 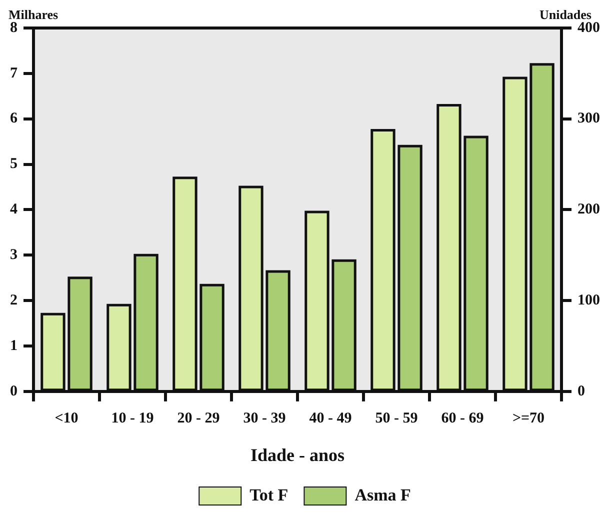 I want to click on y-tick-label: 5, so click(x=14, y=164).